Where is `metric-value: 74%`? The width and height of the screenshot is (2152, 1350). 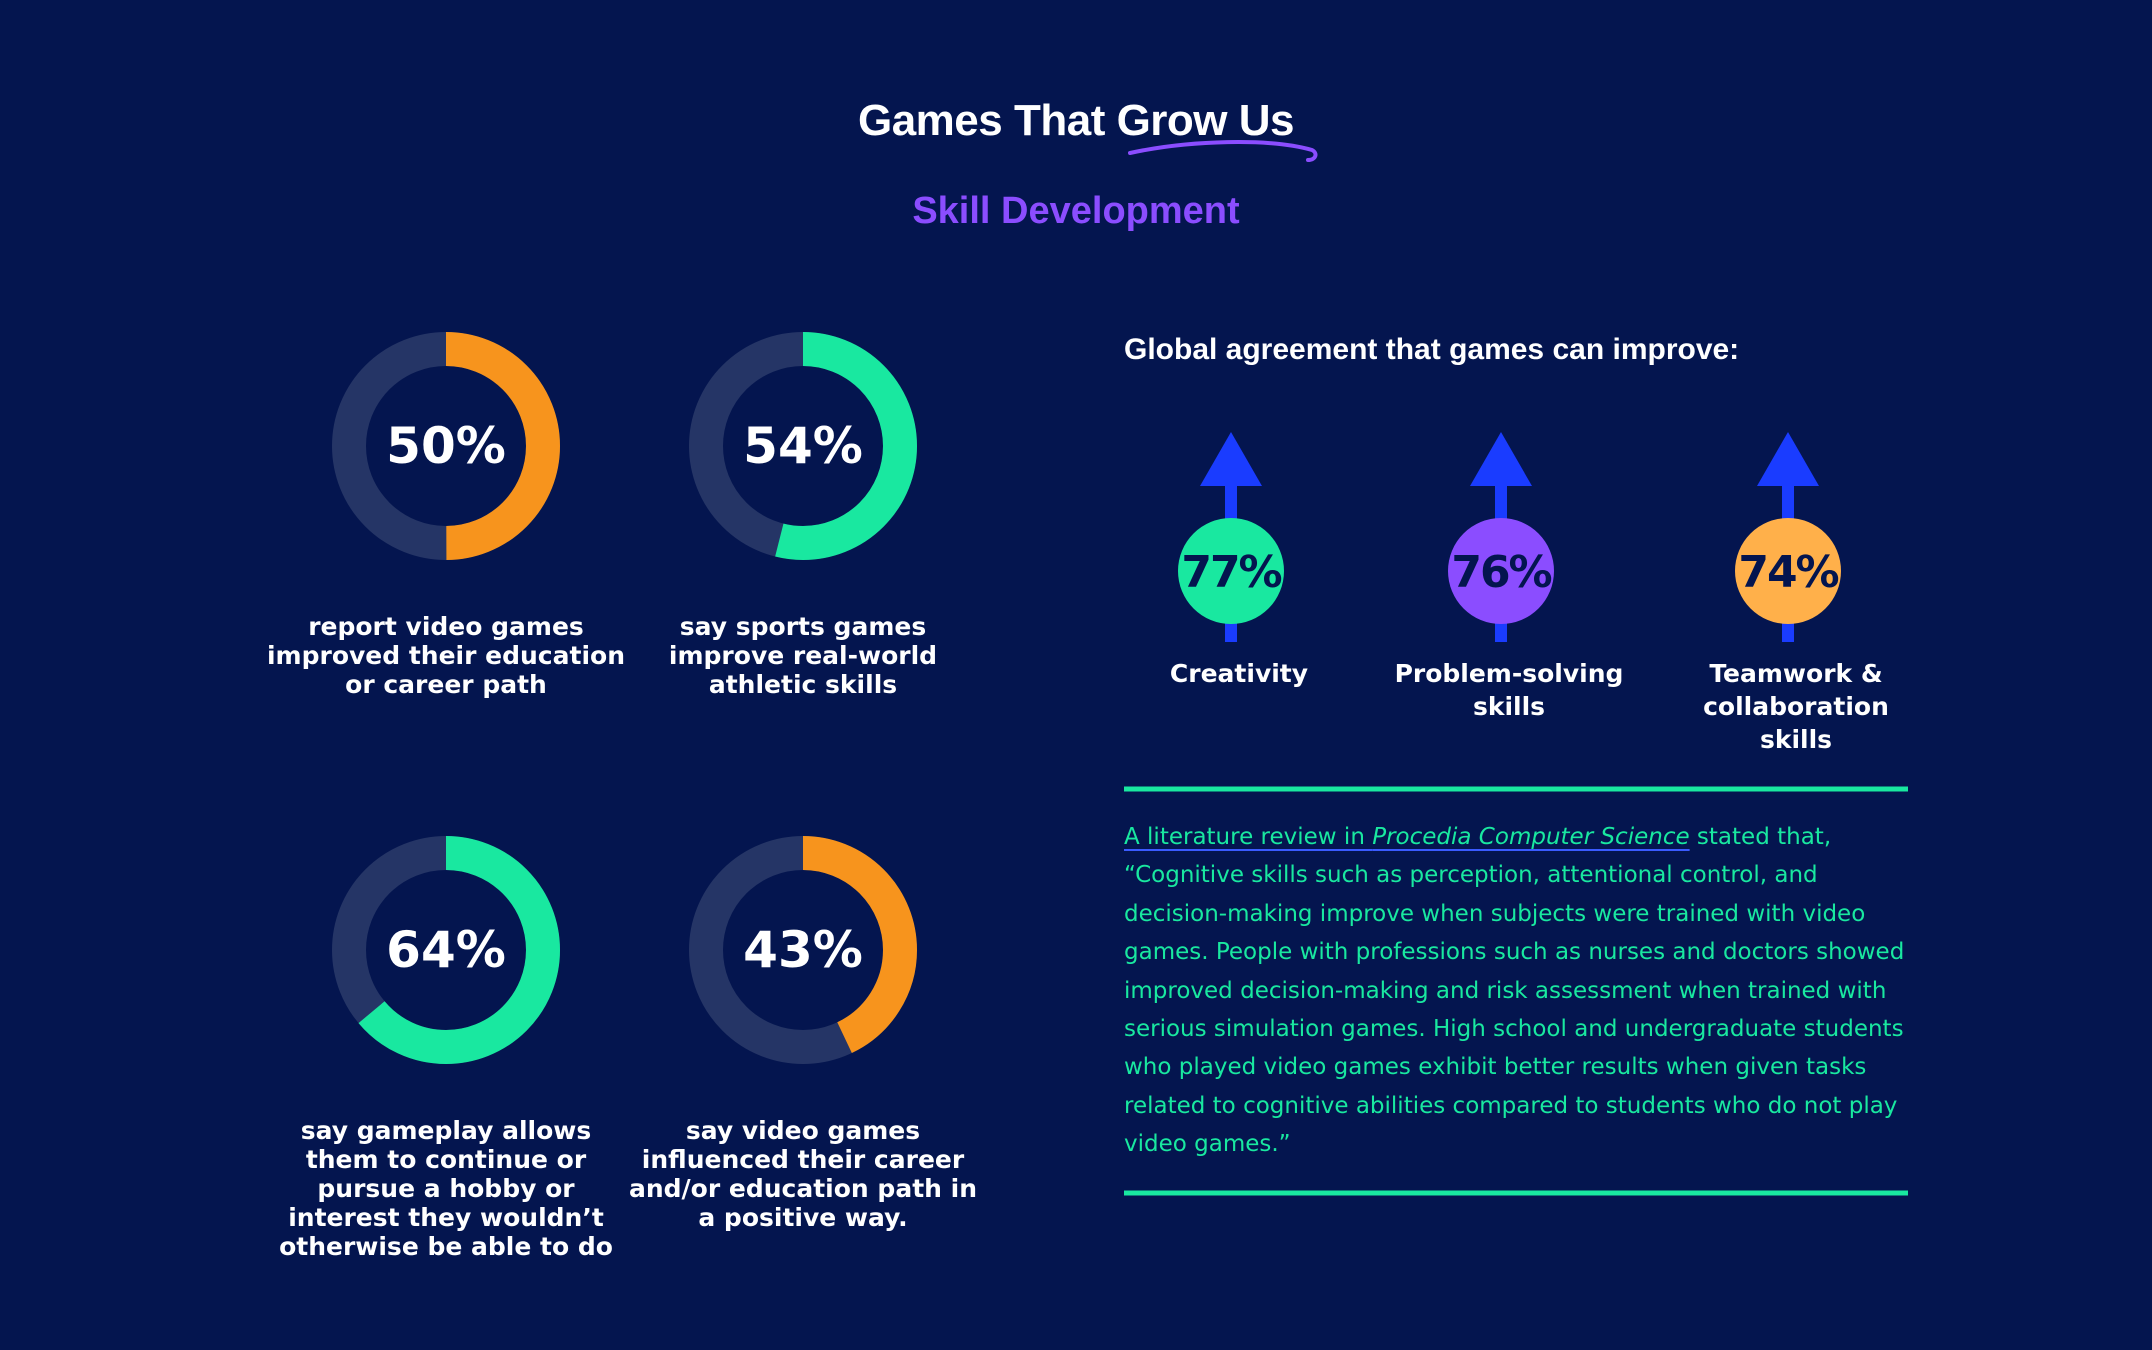
metric-value: 74% is located at coordinates (1788, 572).